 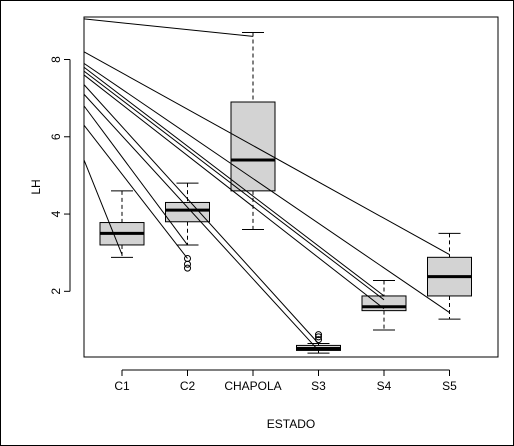 What do you see at coordinates (36, 186) in the screenshot?
I see `y-axis-label: LH` at bounding box center [36, 186].